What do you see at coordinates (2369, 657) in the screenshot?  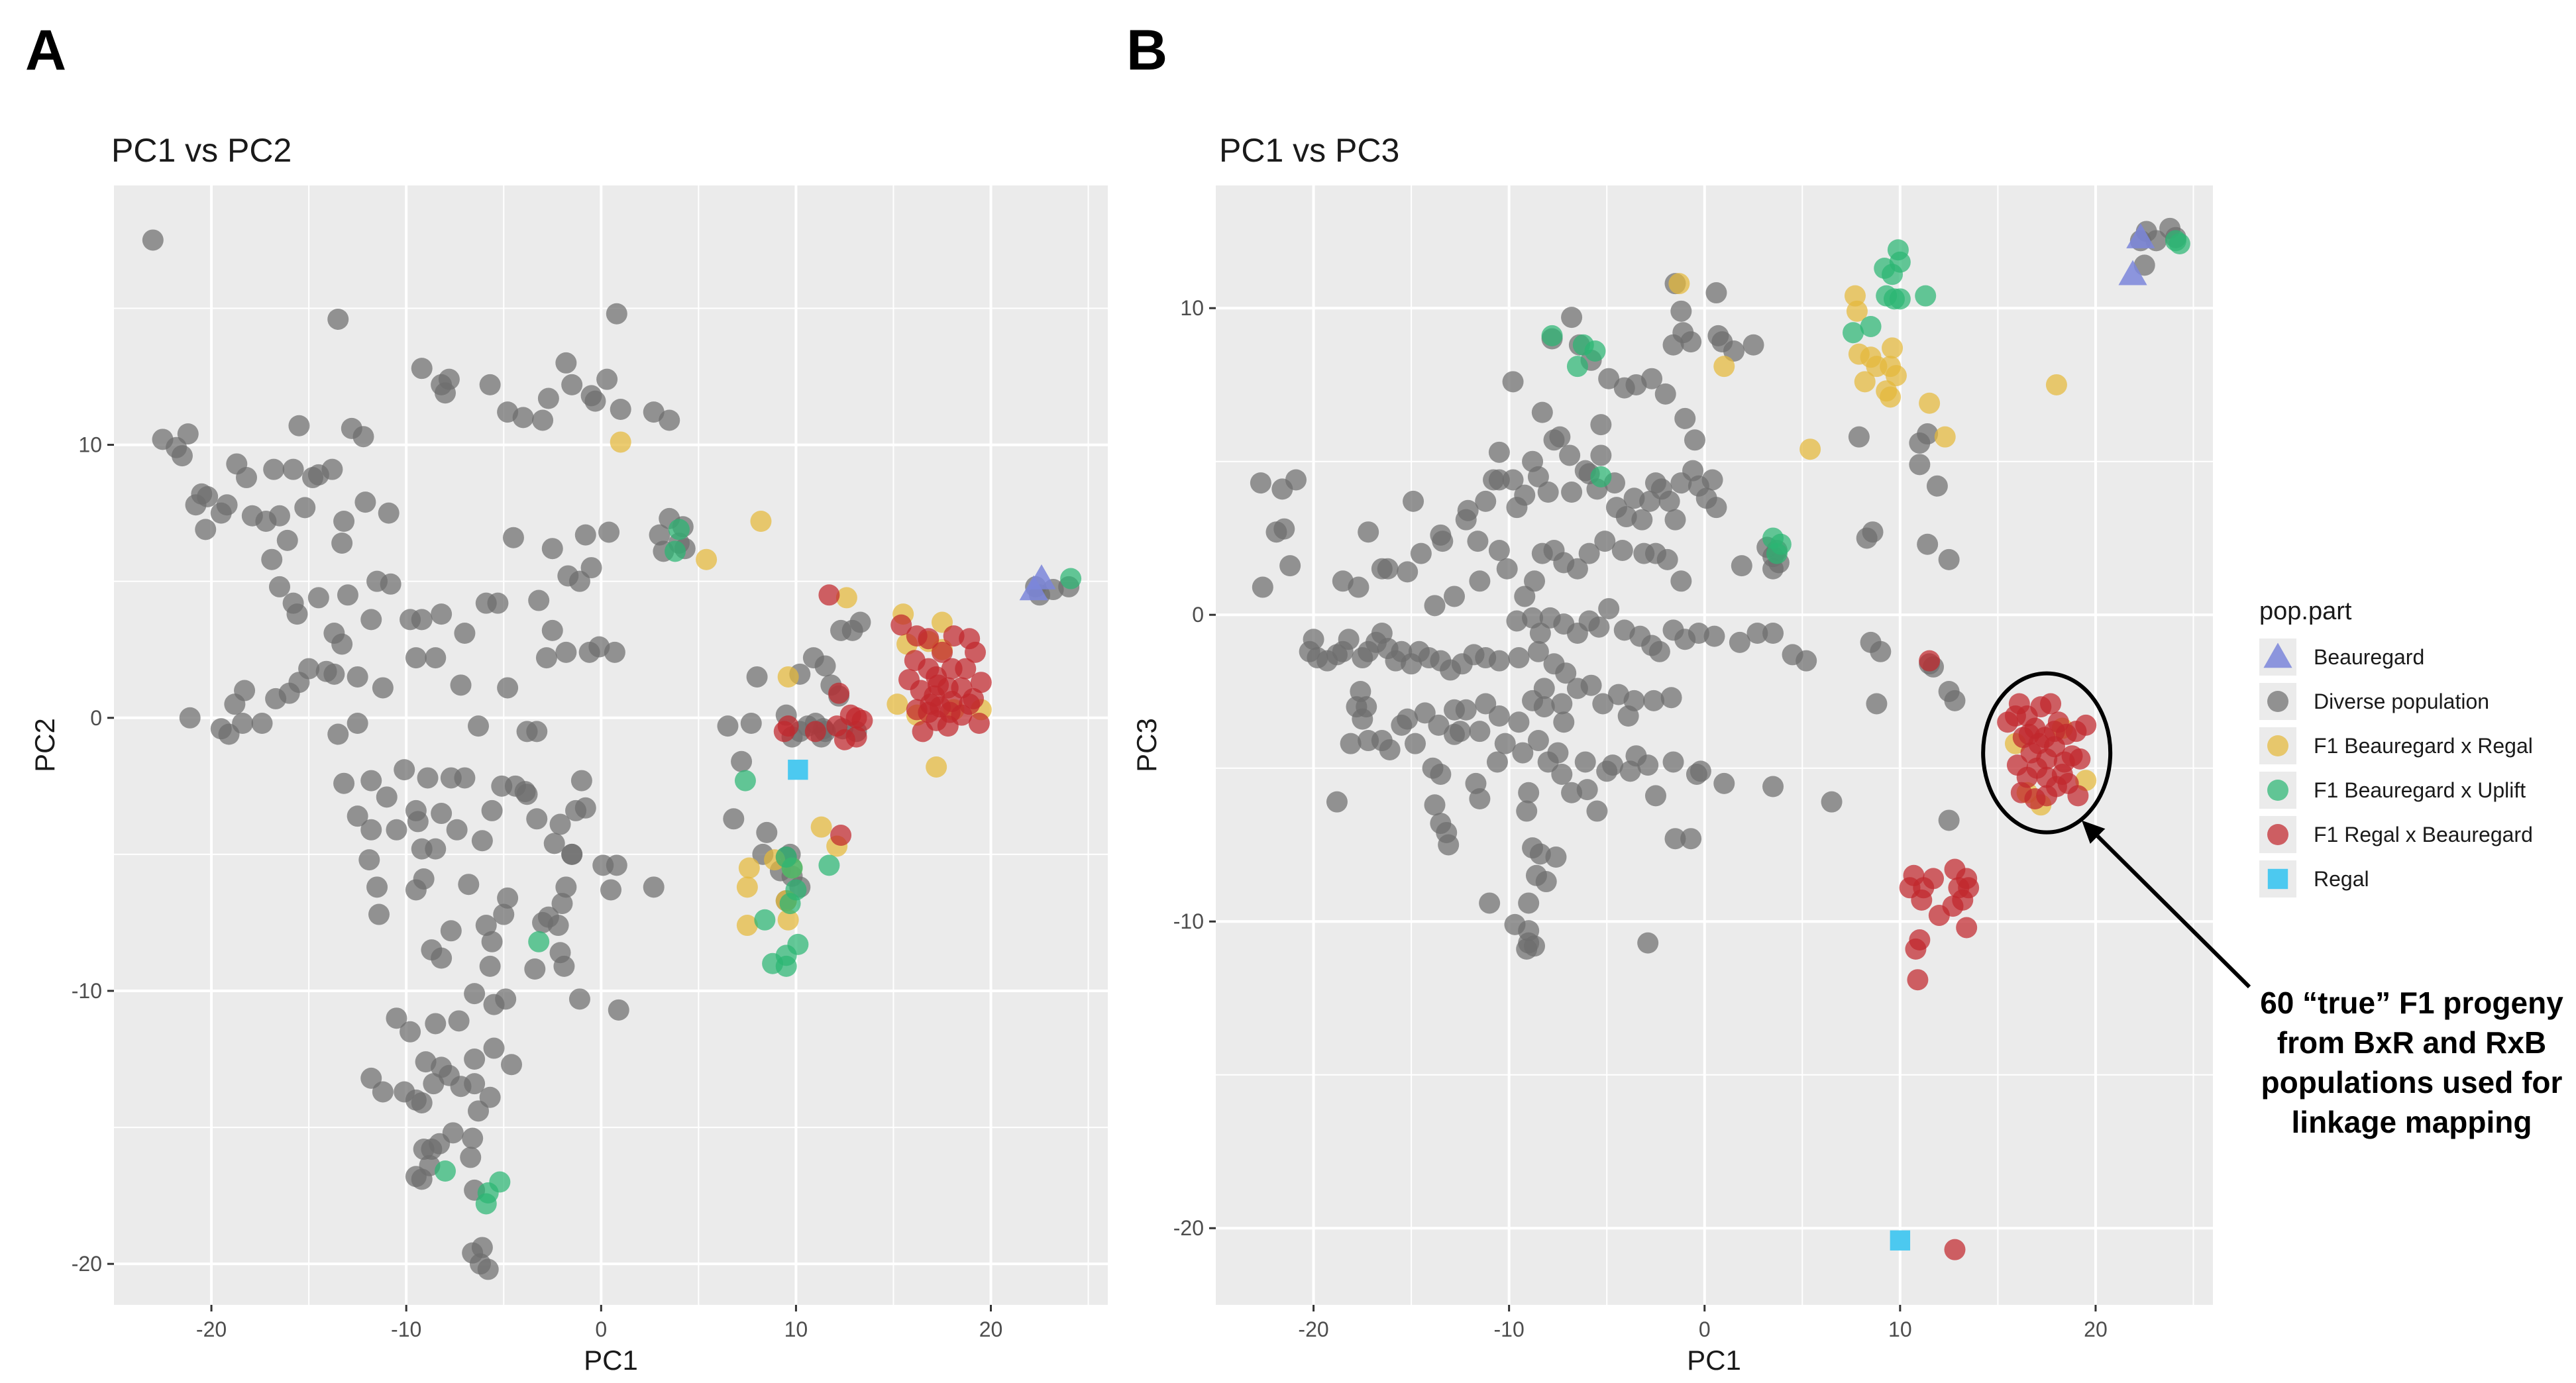 I see `legend-label: Beauregard` at bounding box center [2369, 657].